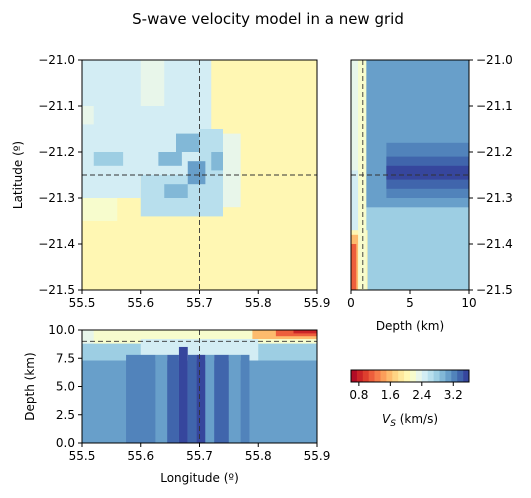 This screenshot has height=498, width=531. What do you see at coordinates (199, 386) in the screenshot?
I see `lon-depth-crosshair` at bounding box center [199, 386].